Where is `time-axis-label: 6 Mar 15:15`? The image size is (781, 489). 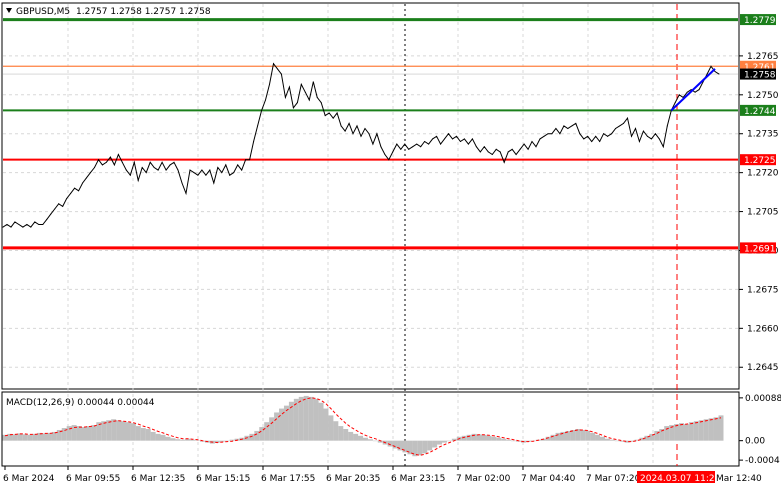 time-axis-label: 6 Mar 15:15 is located at coordinates (223, 479).